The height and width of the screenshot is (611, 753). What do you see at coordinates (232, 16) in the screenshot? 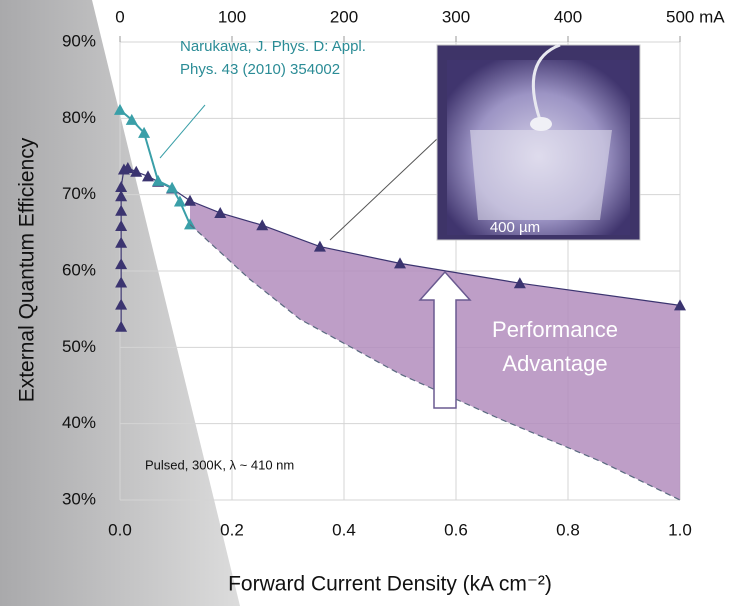
I see `x2-tick-label: 100` at bounding box center [232, 16].